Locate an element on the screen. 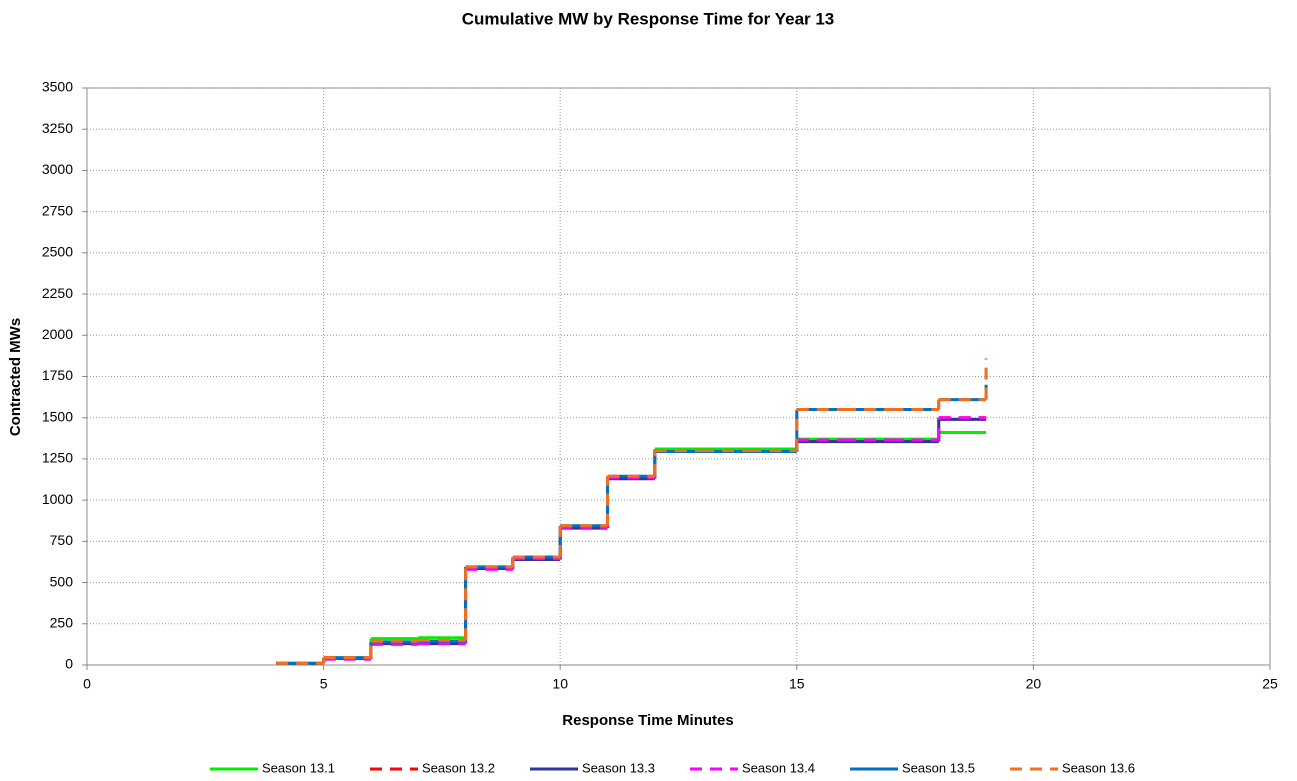 This screenshot has width=1297, height=781. y-tick-label: 500 is located at coordinates (62, 581).